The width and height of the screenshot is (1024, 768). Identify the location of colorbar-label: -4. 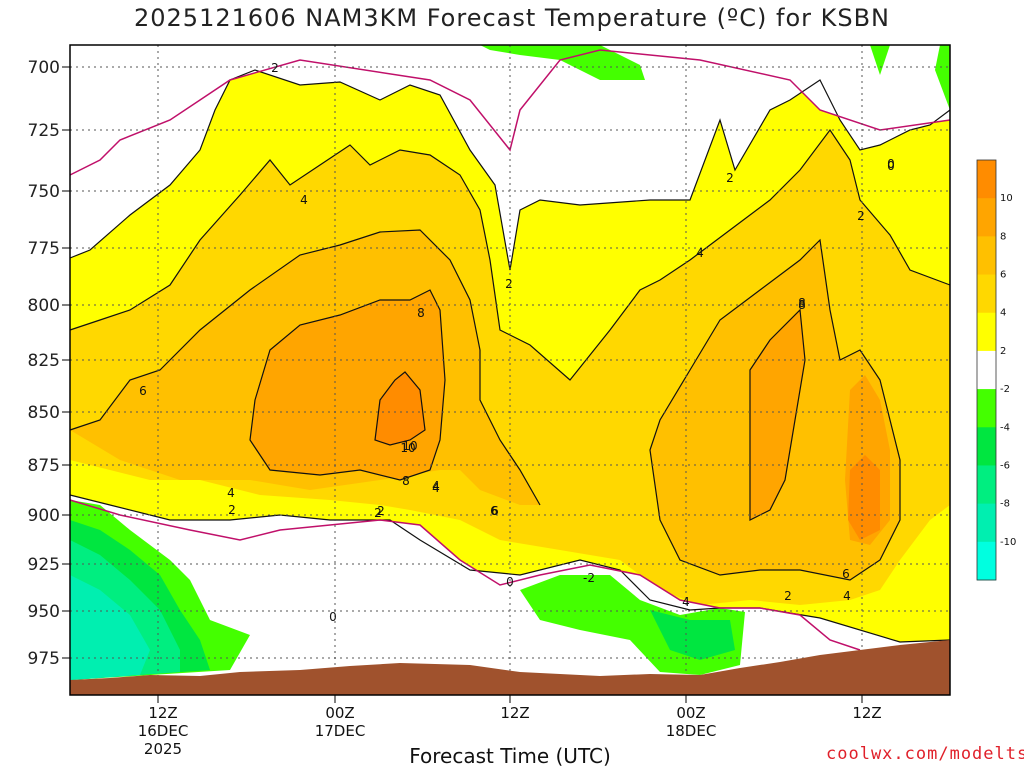
(1005, 427).